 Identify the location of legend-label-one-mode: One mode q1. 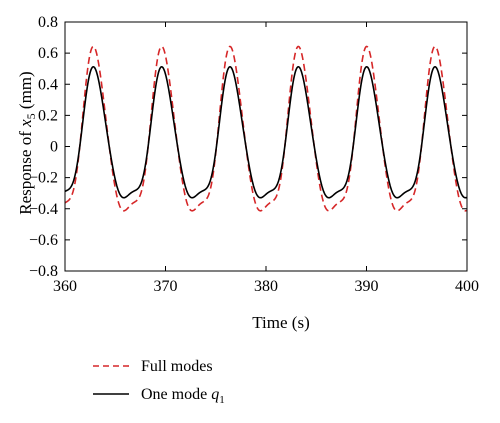
(183, 396).